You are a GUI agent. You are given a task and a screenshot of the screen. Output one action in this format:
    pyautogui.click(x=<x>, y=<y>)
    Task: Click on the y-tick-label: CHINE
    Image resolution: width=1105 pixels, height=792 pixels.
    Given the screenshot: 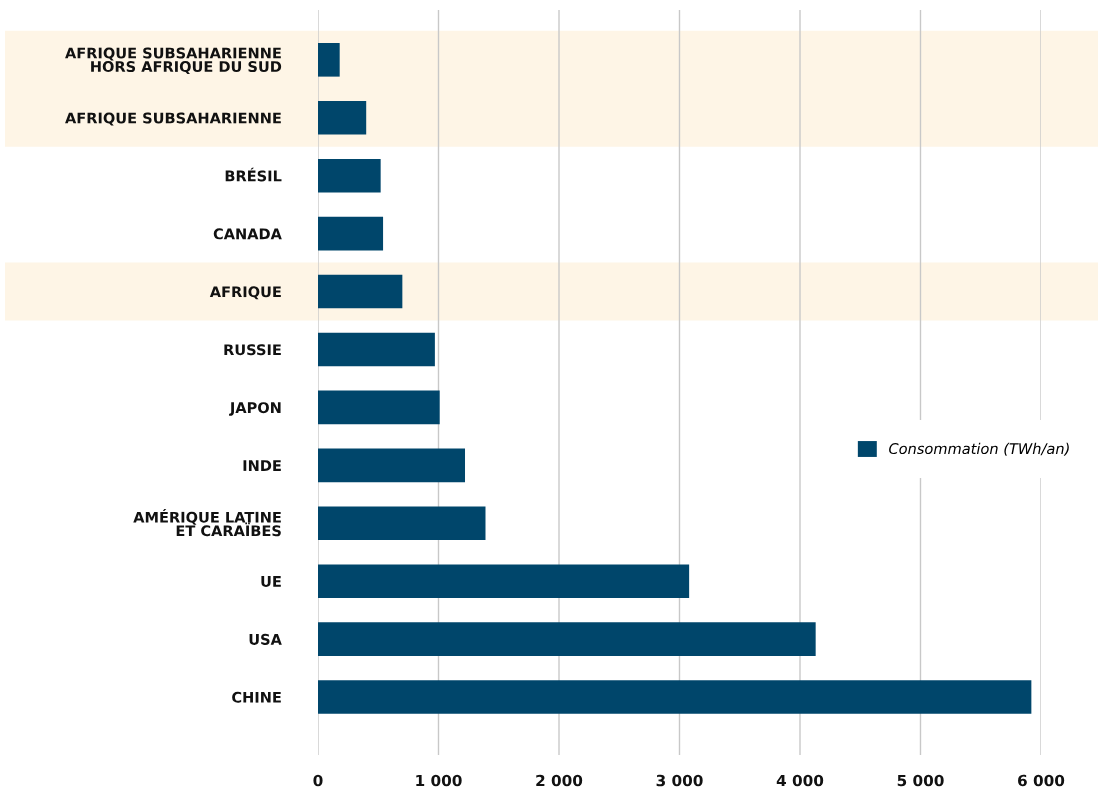 What is the action you would take?
    pyautogui.click(x=256, y=697)
    